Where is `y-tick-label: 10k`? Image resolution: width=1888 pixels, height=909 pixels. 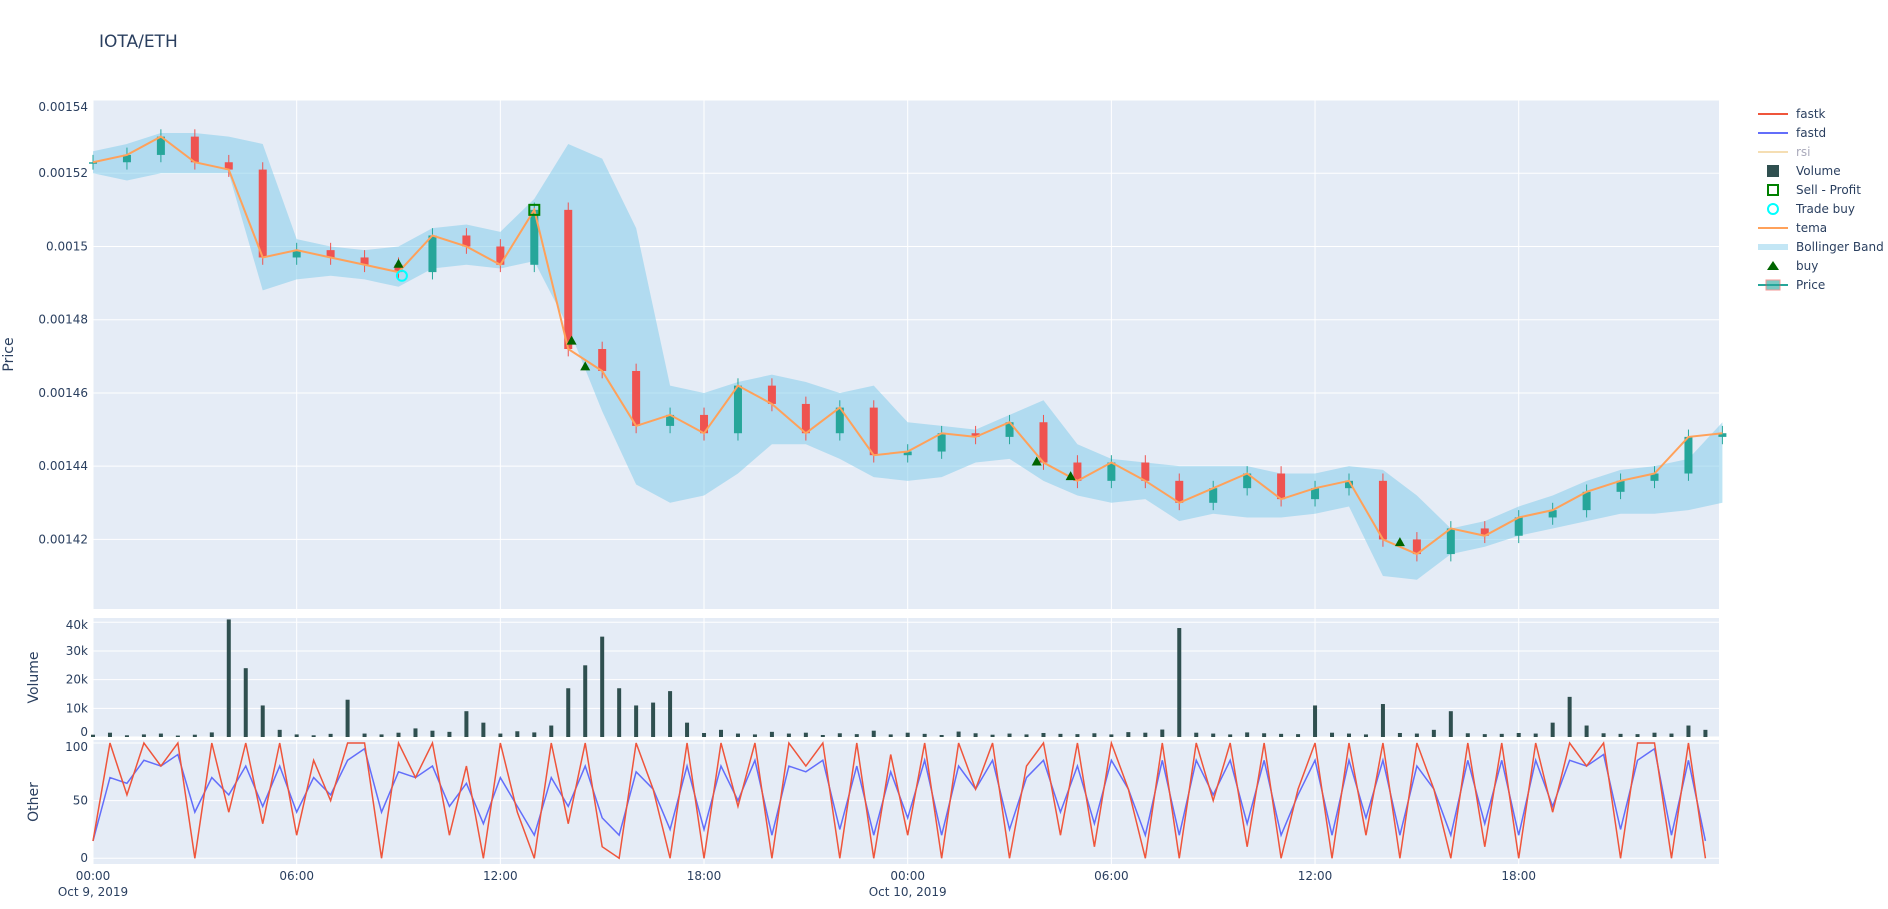 y-tick-label: 10k is located at coordinates (77, 708).